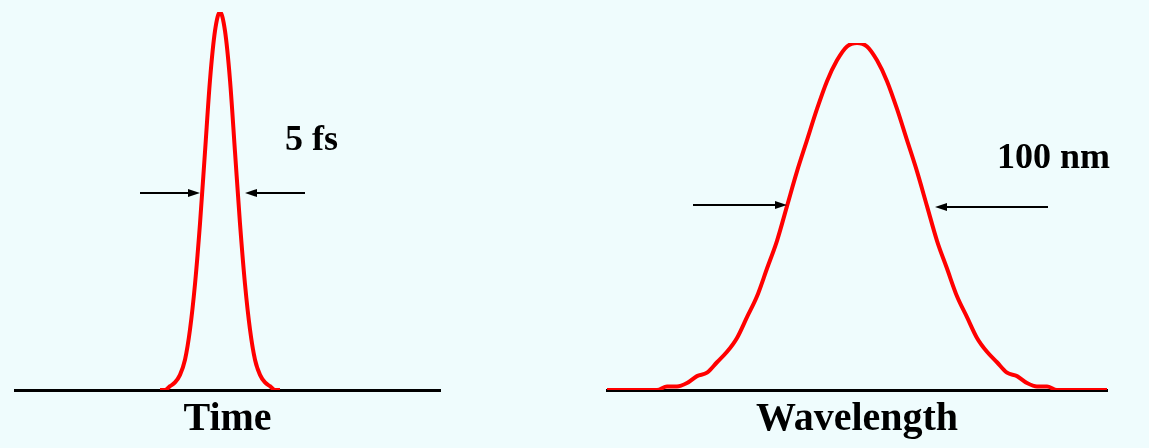 The width and height of the screenshot is (1149, 448). I want to click on x-axis-title: Wavelength, so click(857, 417).